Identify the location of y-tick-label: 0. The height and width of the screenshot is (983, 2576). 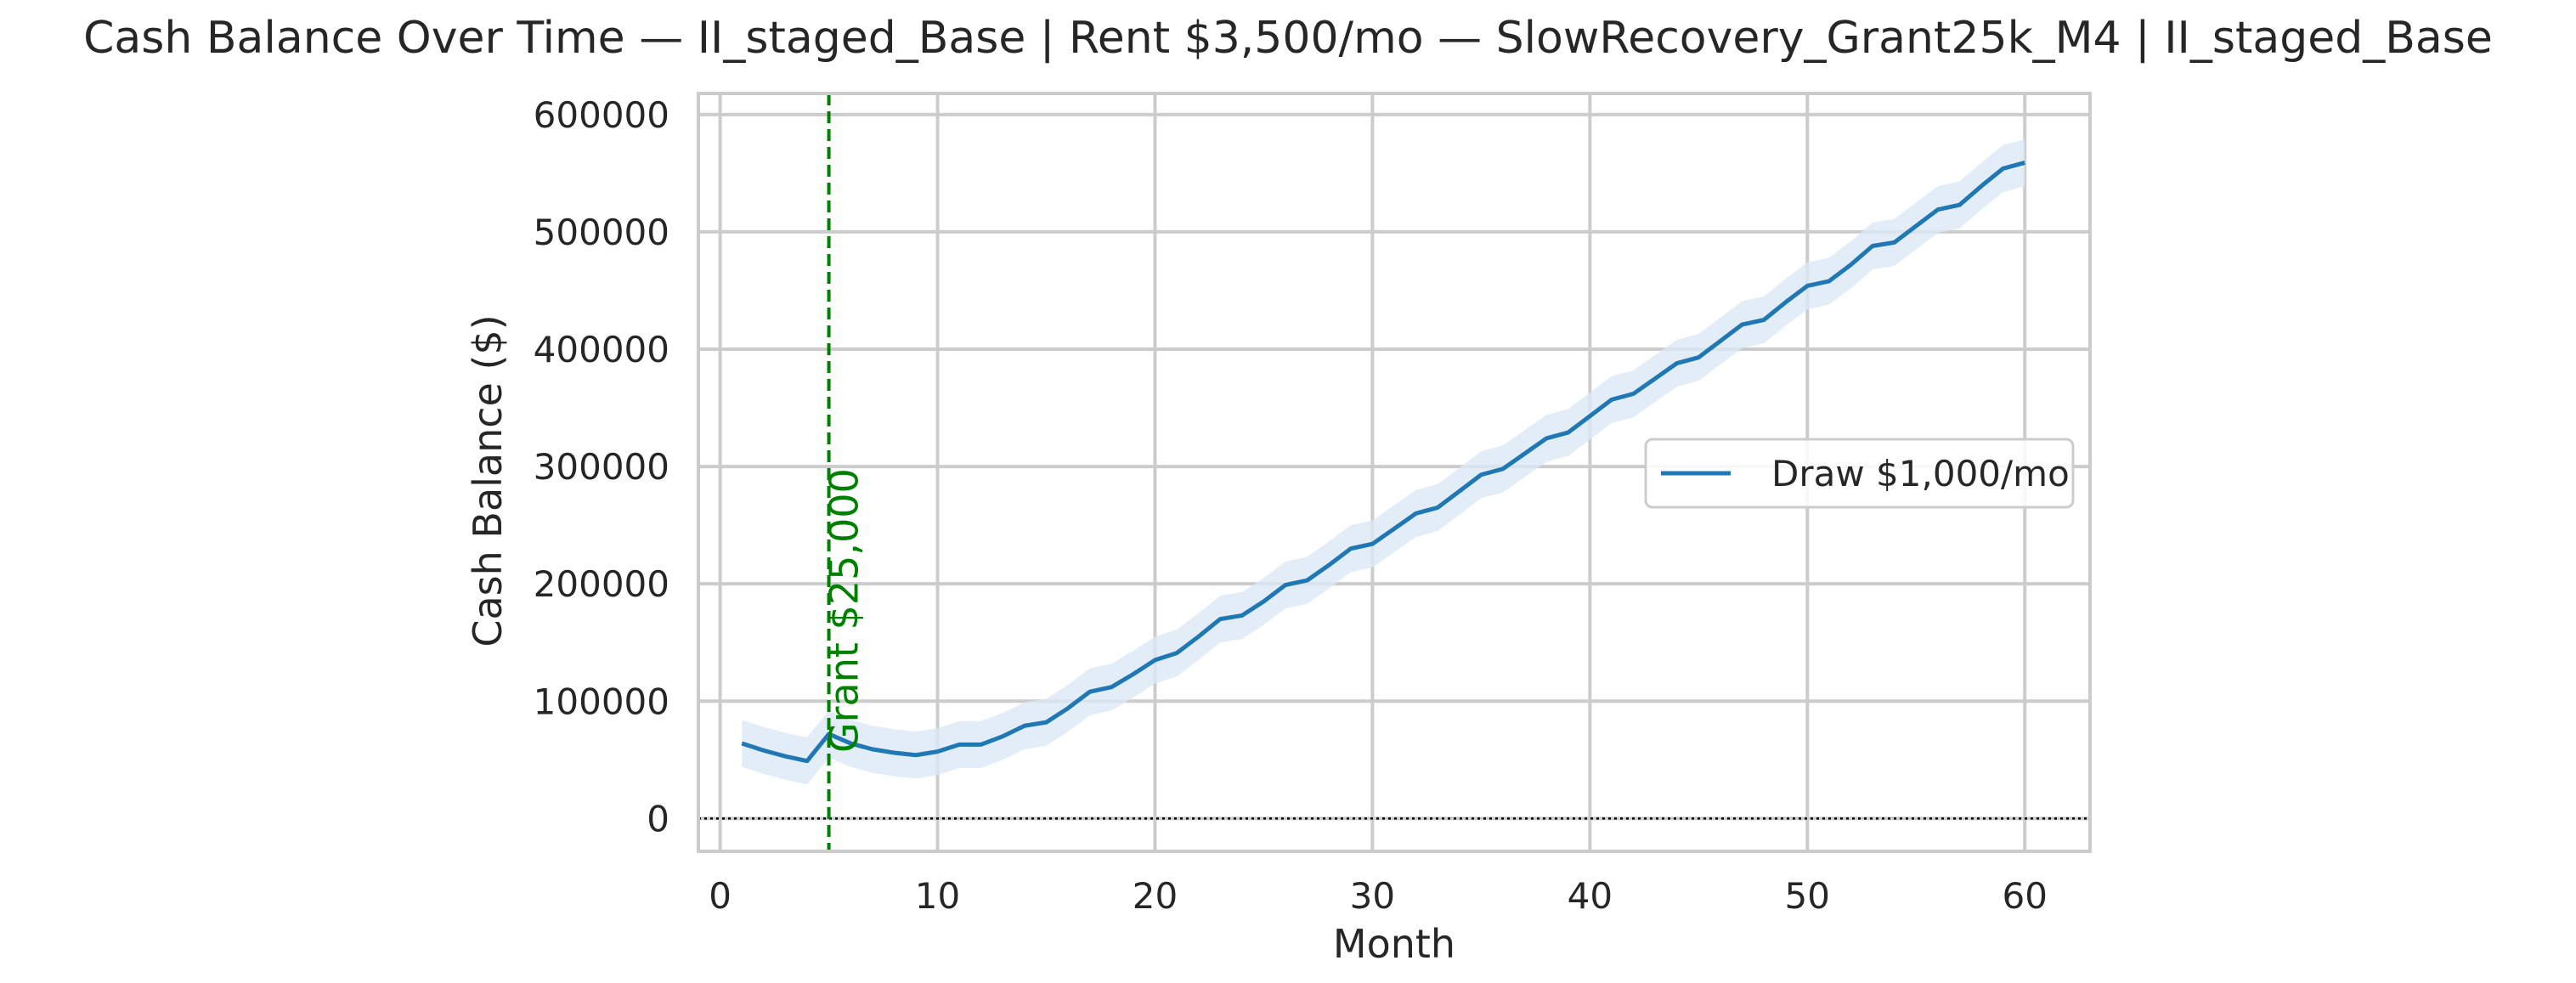
(658, 818).